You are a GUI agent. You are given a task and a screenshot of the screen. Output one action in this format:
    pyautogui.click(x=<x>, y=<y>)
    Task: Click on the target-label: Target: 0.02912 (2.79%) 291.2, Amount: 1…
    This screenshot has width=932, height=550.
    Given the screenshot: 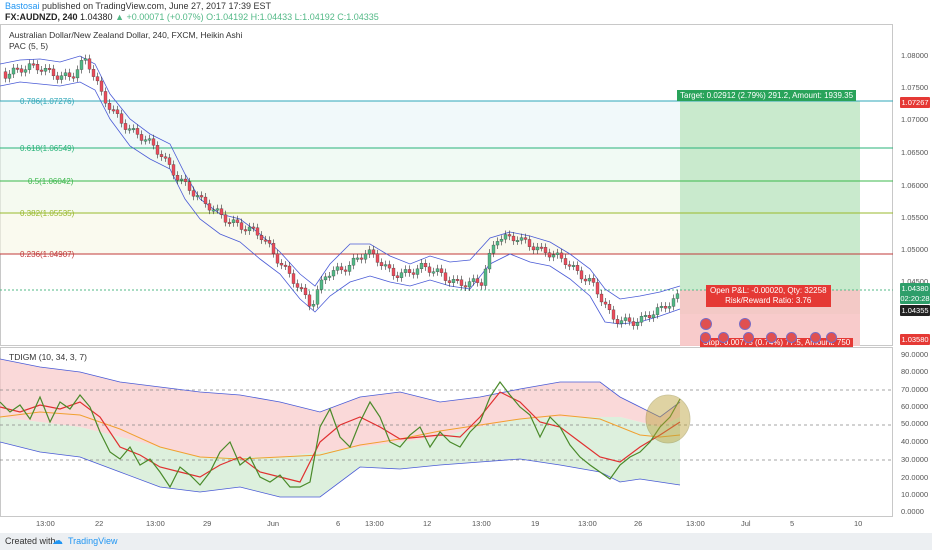 What is the action you would take?
    pyautogui.click(x=767, y=95)
    